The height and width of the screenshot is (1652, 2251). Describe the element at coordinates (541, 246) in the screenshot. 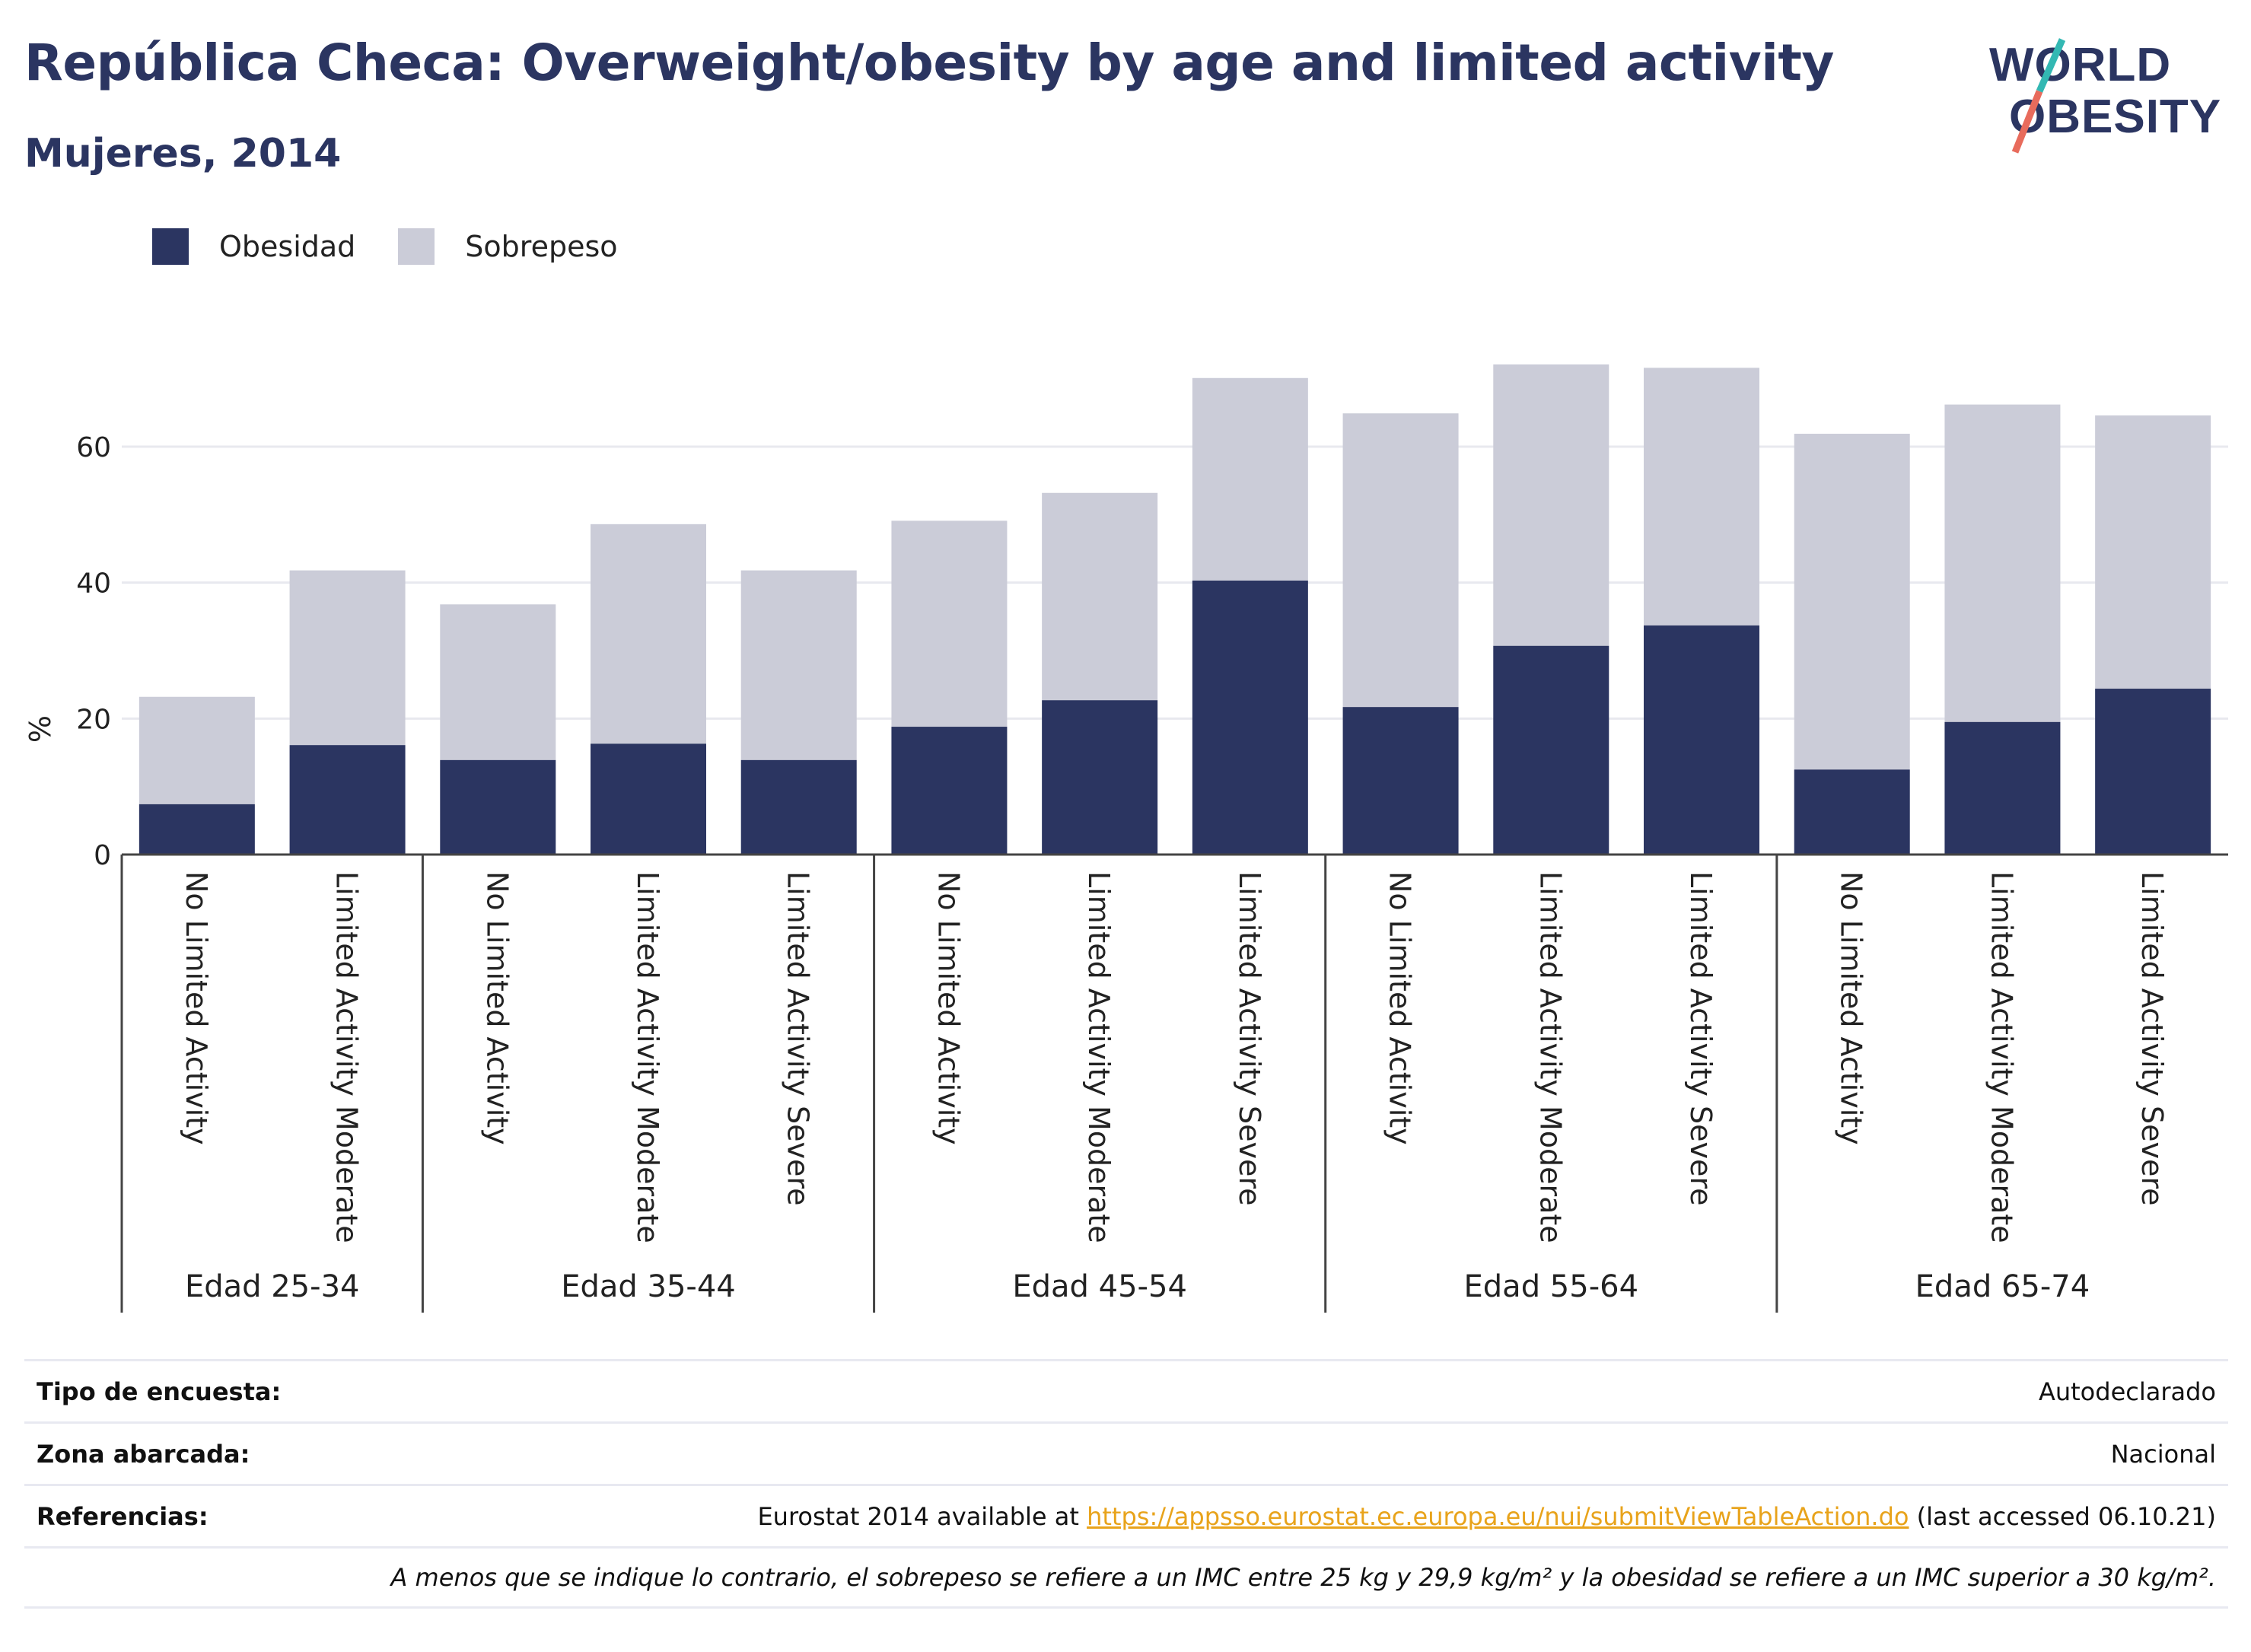

I see `legend-label-overweight: Sobrepeso` at that location.